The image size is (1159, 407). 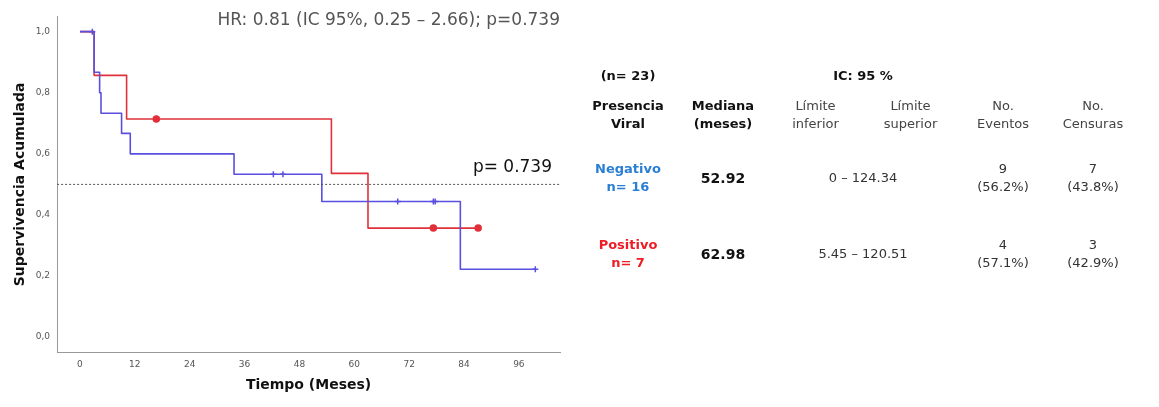 What do you see at coordinates (409, 364) in the screenshot?
I see `x-tick-label: 72` at bounding box center [409, 364].